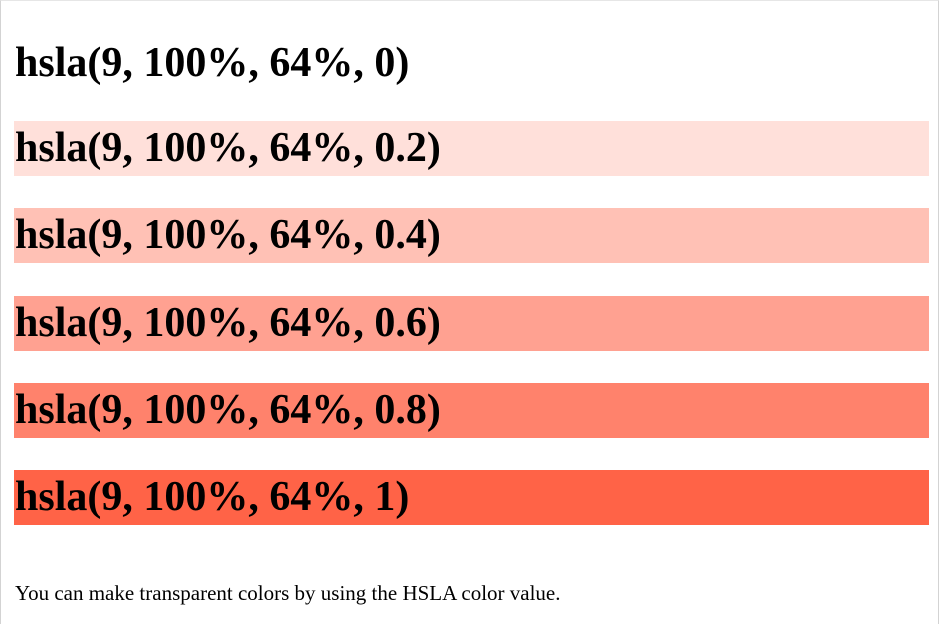 The image size is (941, 624). I want to click on hsla-heading-alpha-0-6: hsla(9, 100%, 64%, 0.6), so click(471, 323).